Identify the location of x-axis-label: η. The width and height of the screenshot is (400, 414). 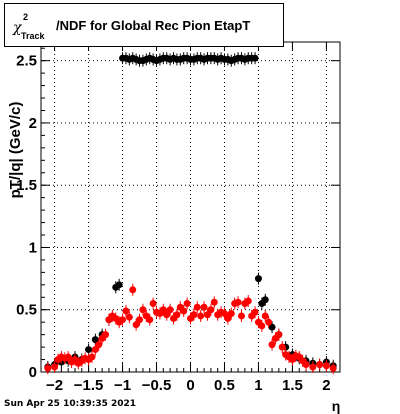
(336, 406).